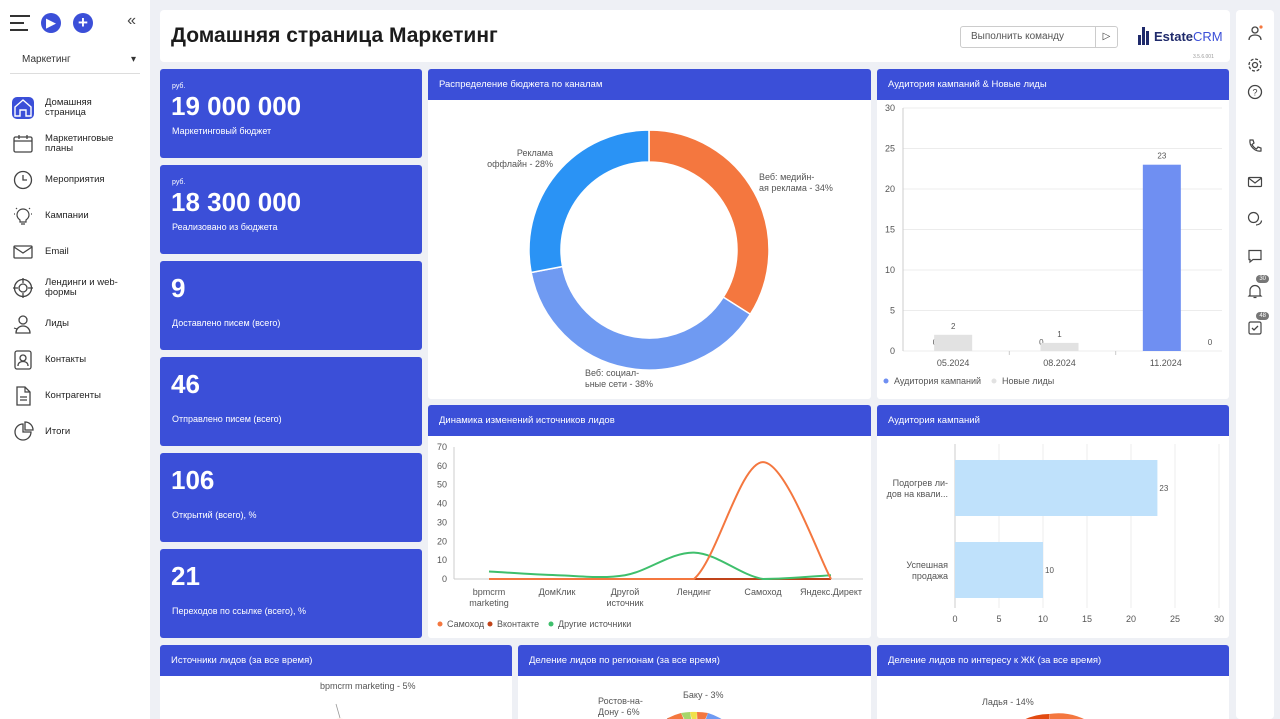 Image resolution: width=1280 pixels, height=719 pixels. I want to click on budget-label-0: Веб: медийн-ая реклама - 34%, so click(796, 182).